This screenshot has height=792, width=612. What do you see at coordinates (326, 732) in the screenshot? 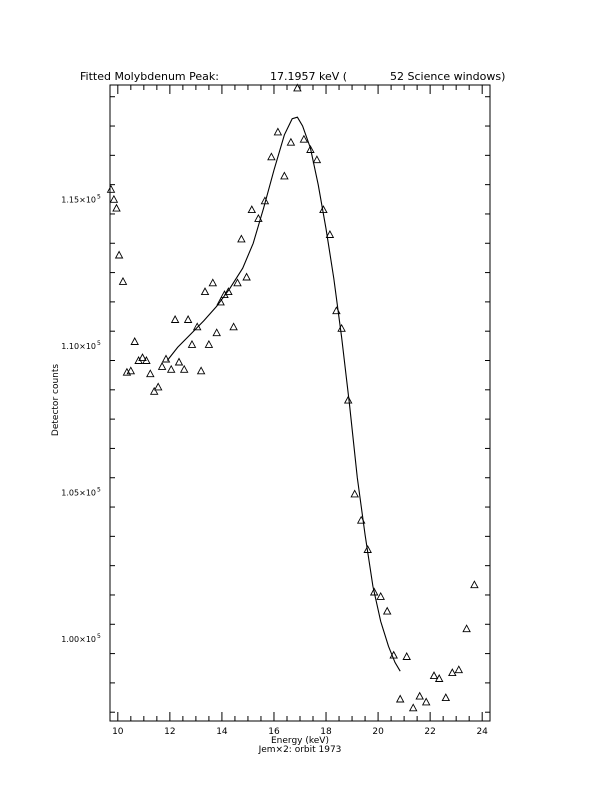
I see `x-tick-label: 18` at bounding box center [326, 732].